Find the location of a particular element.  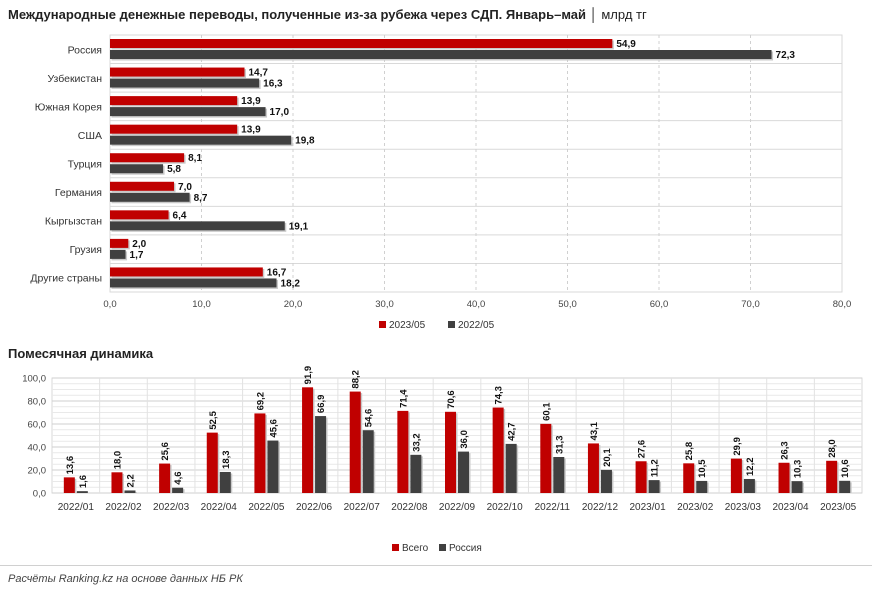

data-label: 11,2 is located at coordinates (655, 468).